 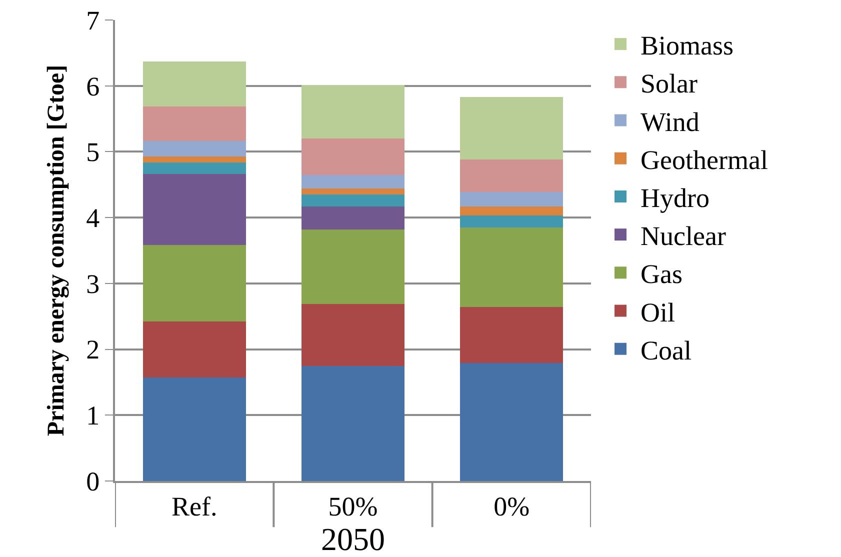 I want to click on x-tick-label: 50%, so click(x=353, y=506).